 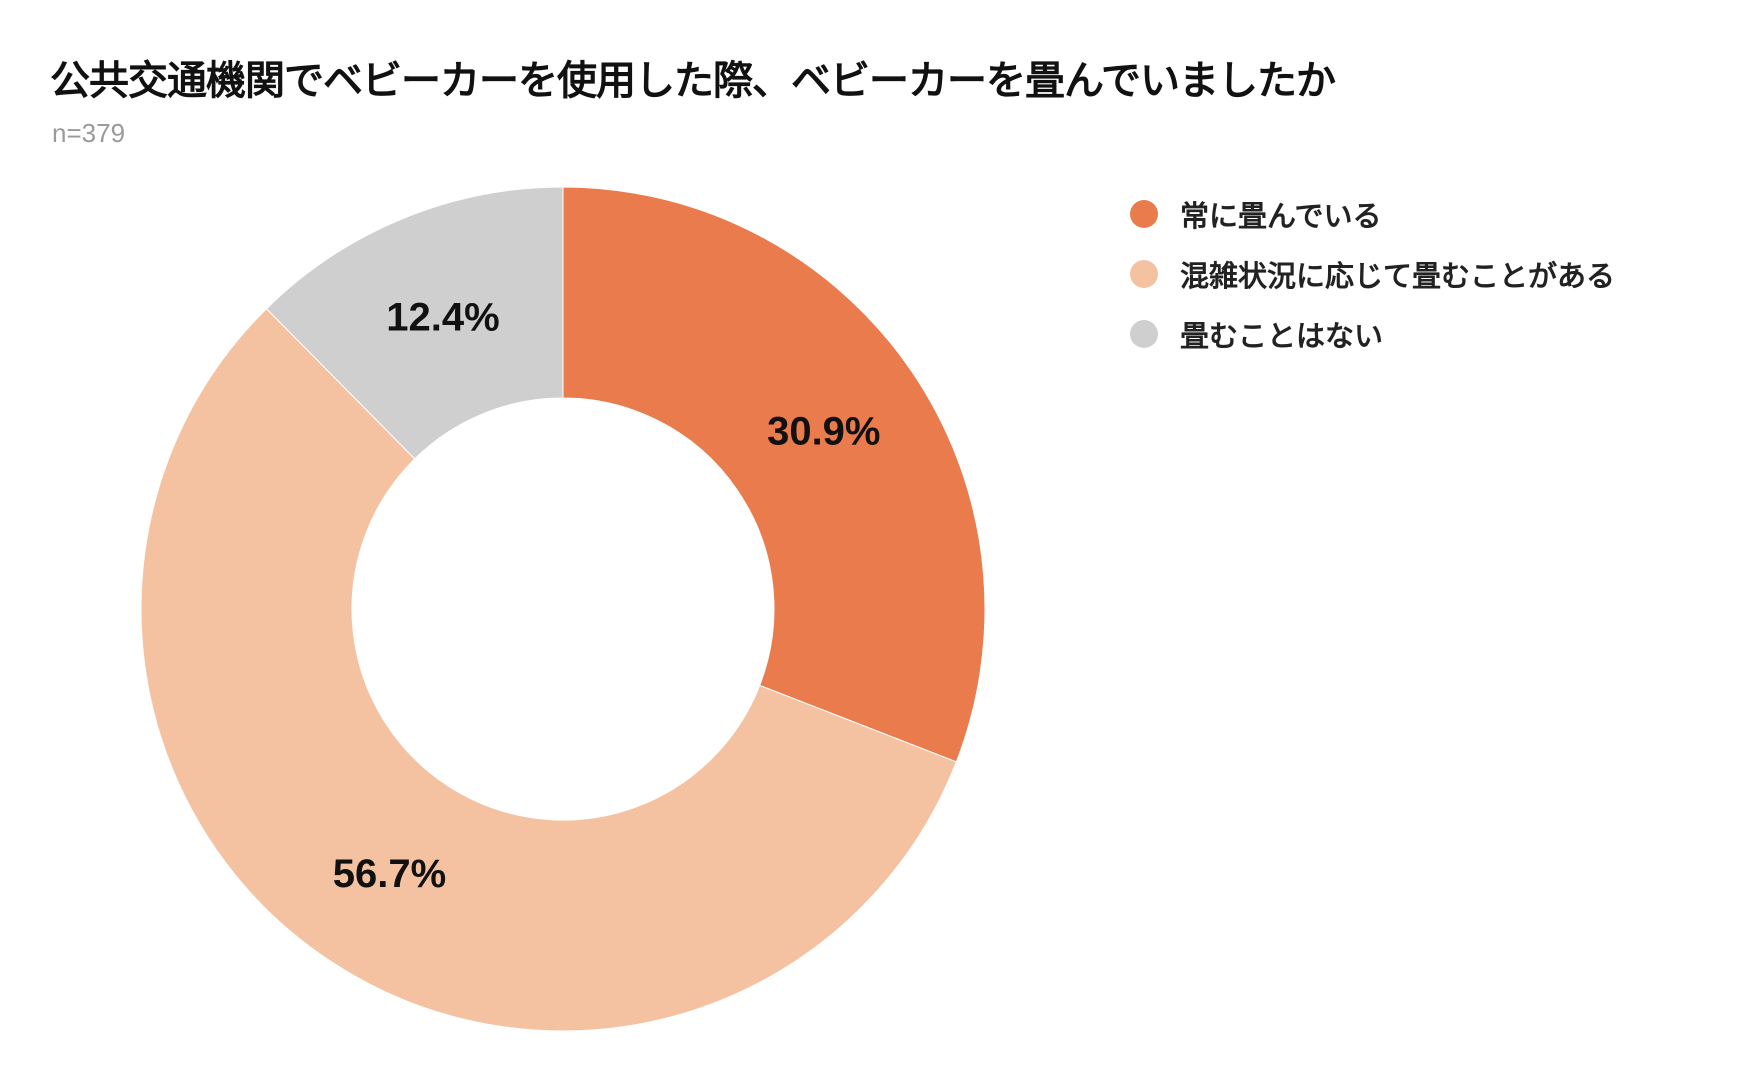 What do you see at coordinates (1281, 216) in the screenshot?
I see `legend-label: 常に畳んでいる` at bounding box center [1281, 216].